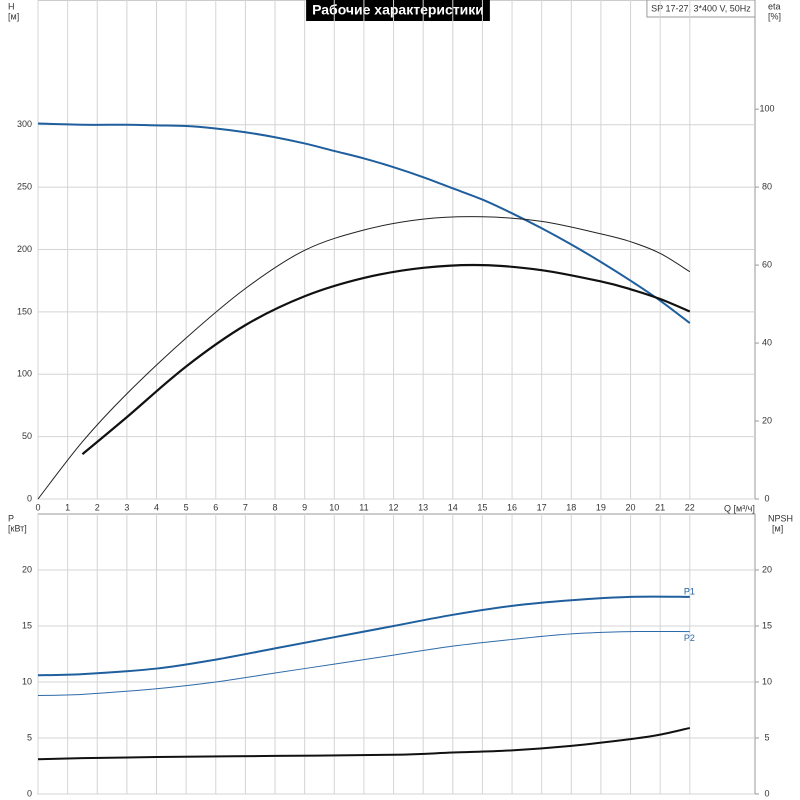 Image resolution: width=800 pixels, height=800 pixels. I want to click on x-tick-label: 6, so click(215, 507).